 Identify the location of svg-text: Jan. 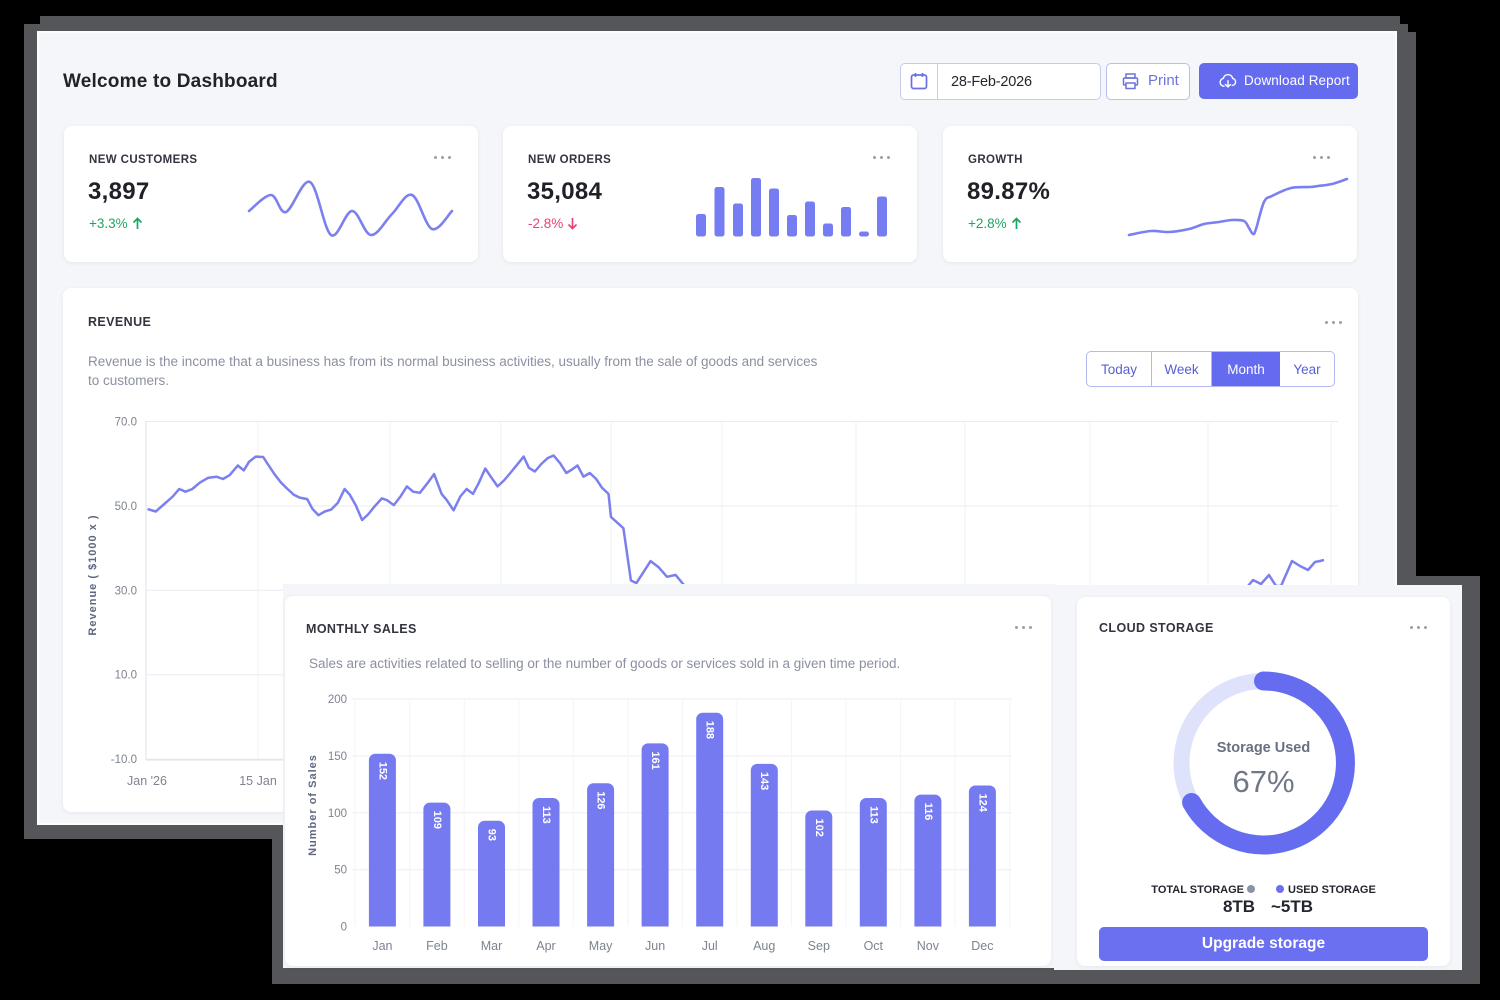
(382, 946).